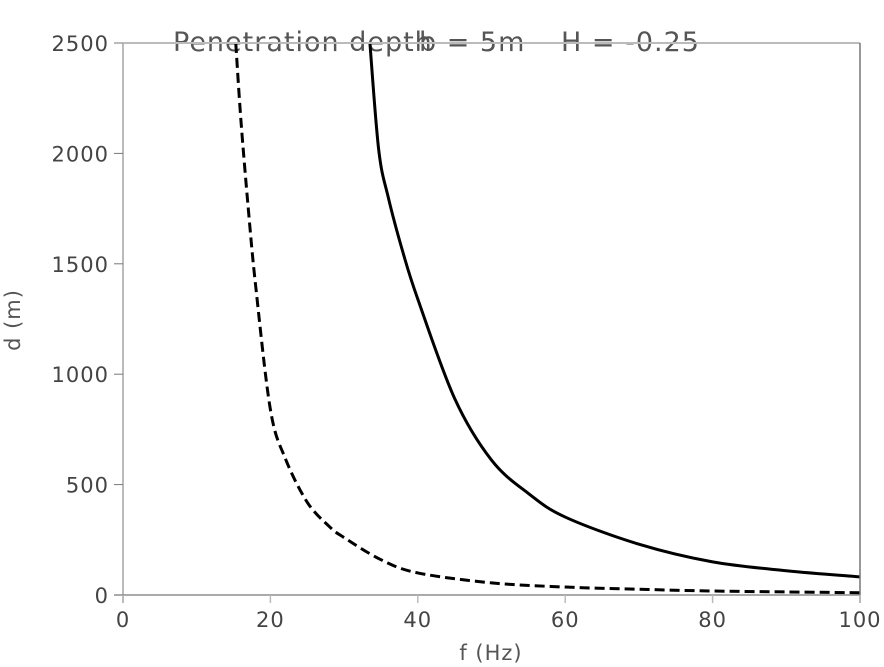  I want to click on y-tick-label: 1000, so click(80, 375).